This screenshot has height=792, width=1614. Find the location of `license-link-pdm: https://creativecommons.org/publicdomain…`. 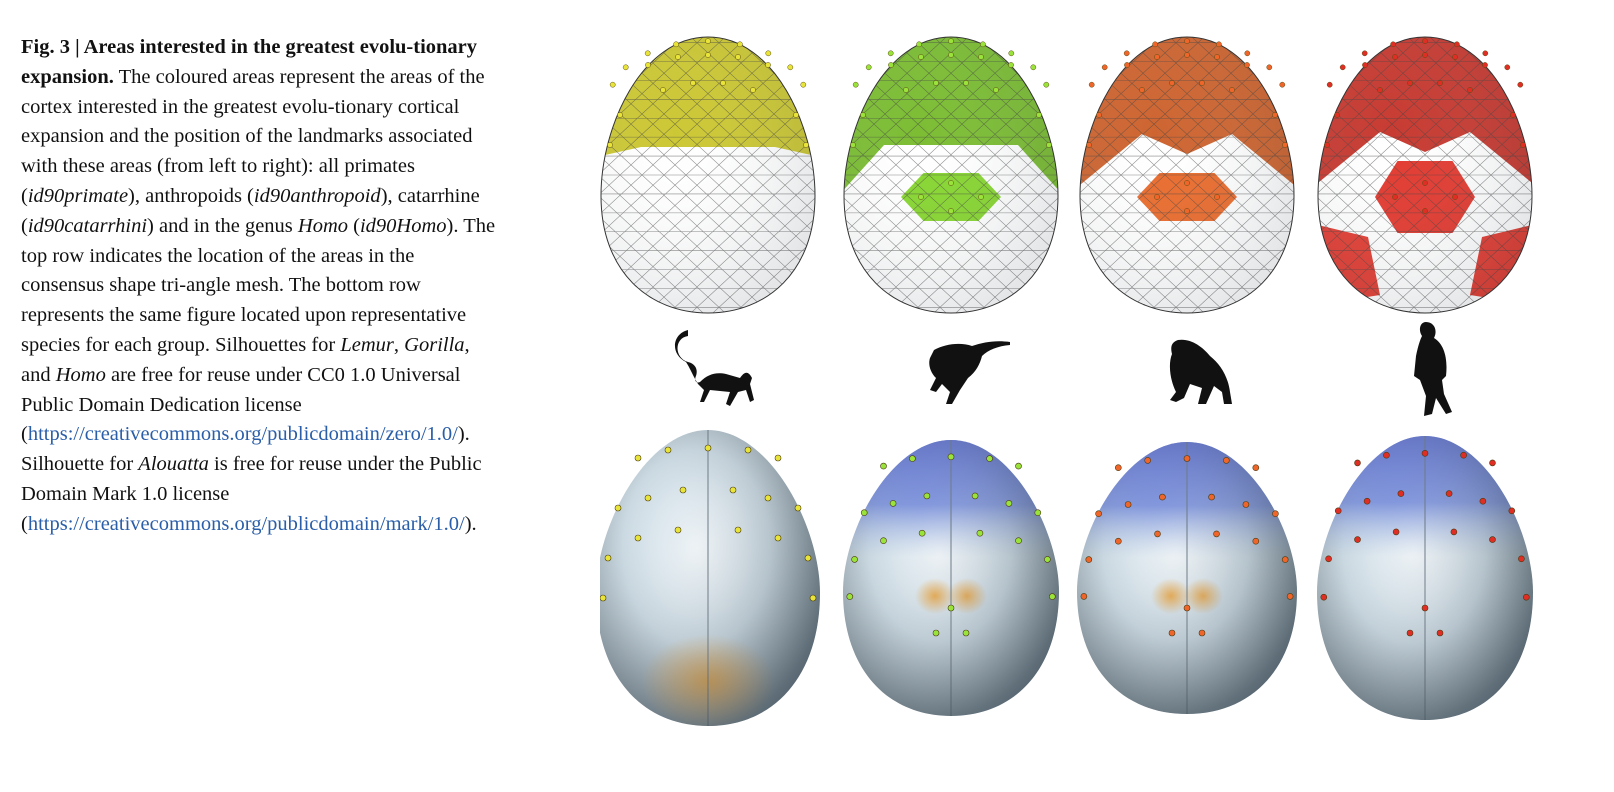

license-link-pdm: https://creativecommons.org/publicdomain… is located at coordinates (246, 523).